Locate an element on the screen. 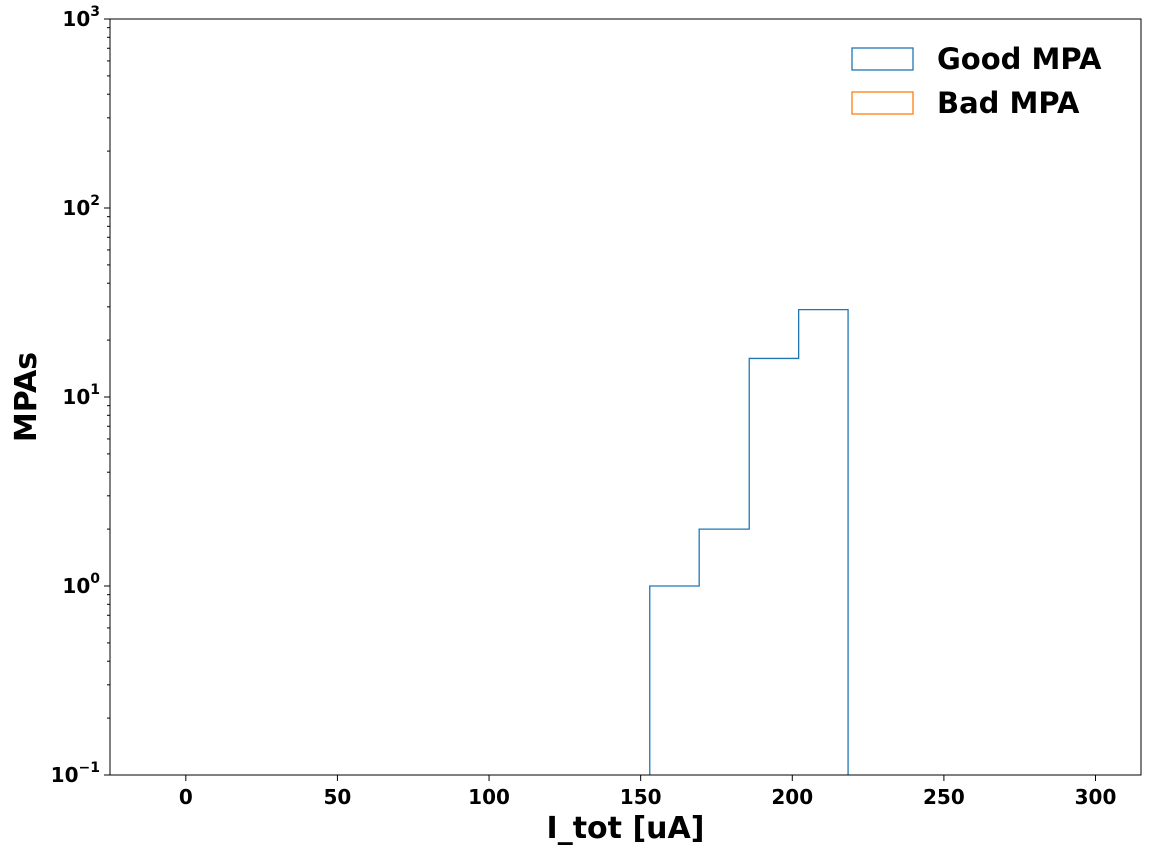 The width and height of the screenshot is (1154, 853). y-tick-label: 10¹ is located at coordinates (81, 395).